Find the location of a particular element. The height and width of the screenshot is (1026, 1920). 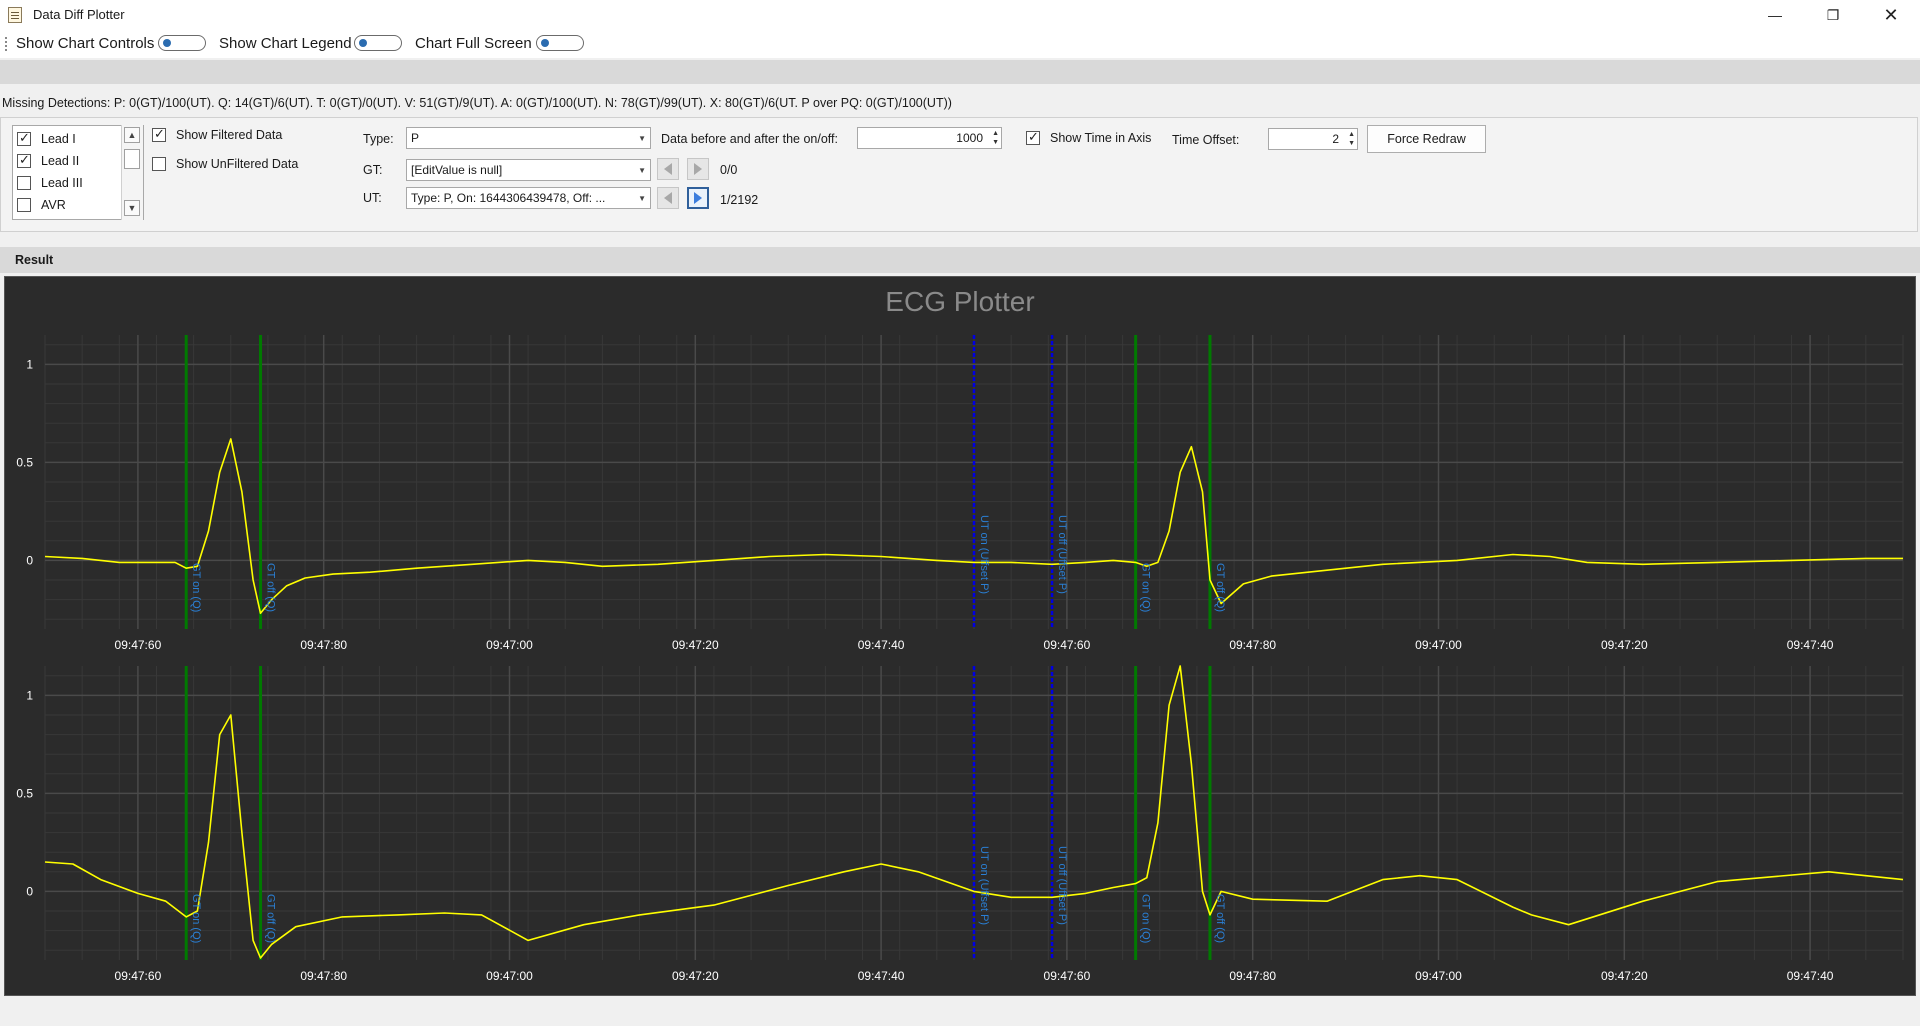

lead-item-lead-iii: Lead III is located at coordinates (50, 183).